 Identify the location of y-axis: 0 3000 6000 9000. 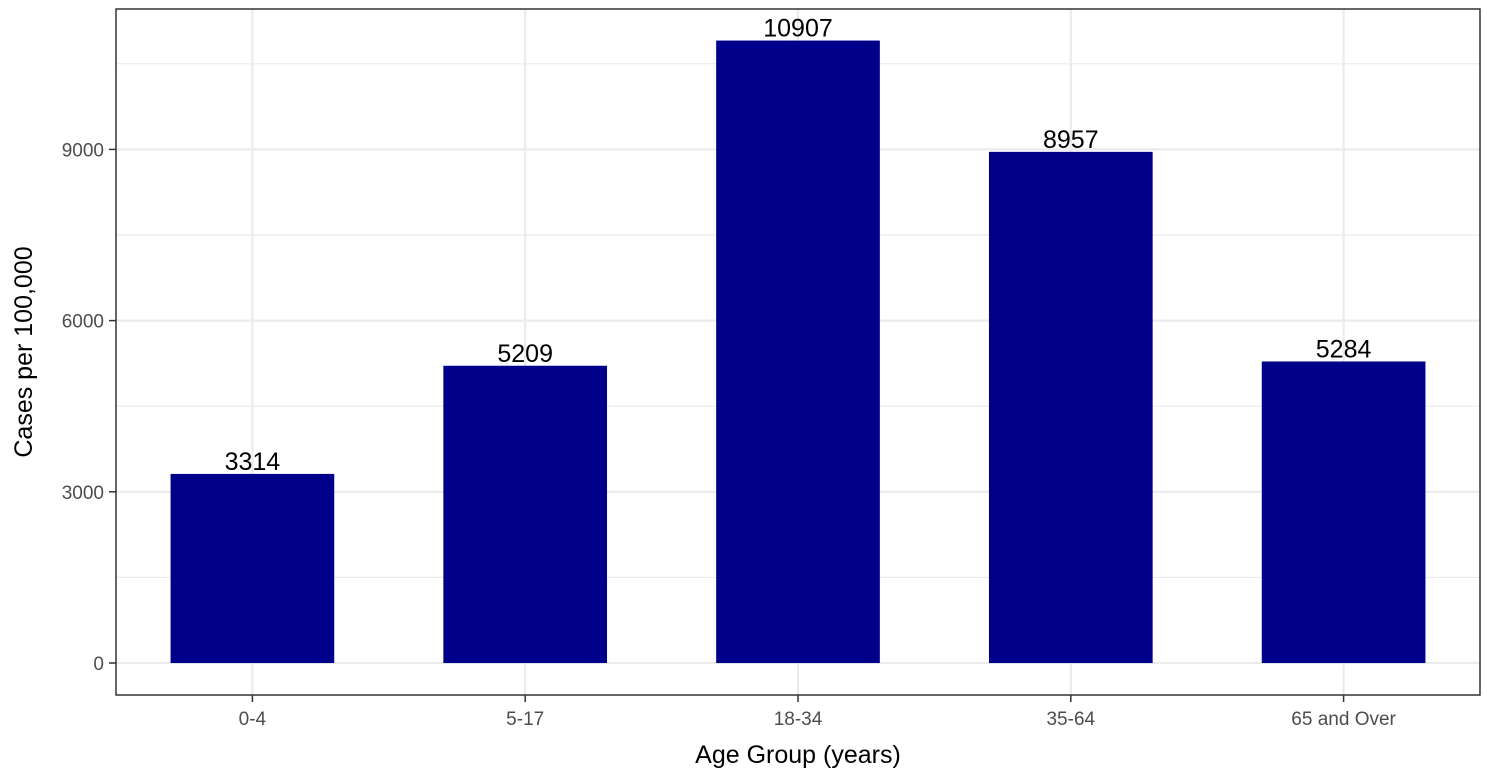
(89, 407).